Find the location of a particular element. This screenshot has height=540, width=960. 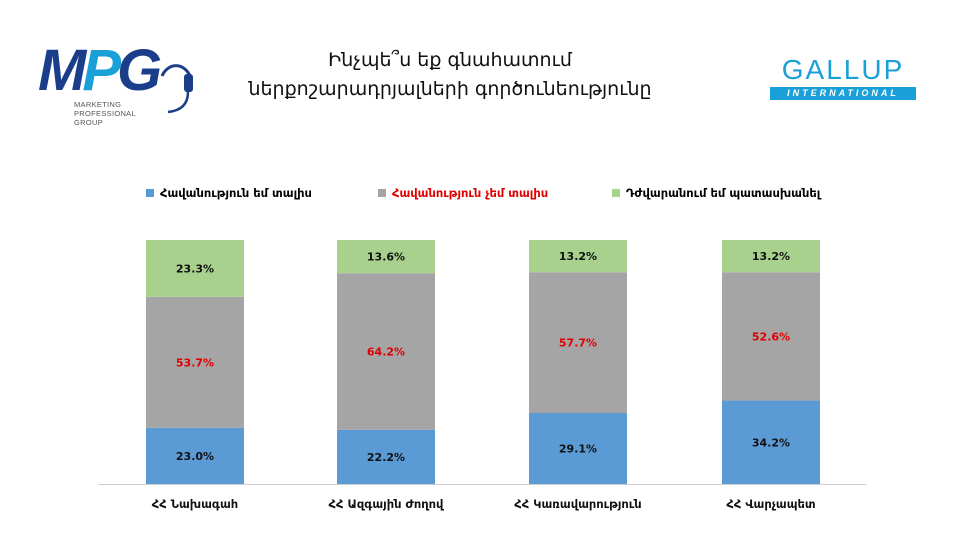

data-label-disapprove-3: 52.6% is located at coordinates (771, 336).